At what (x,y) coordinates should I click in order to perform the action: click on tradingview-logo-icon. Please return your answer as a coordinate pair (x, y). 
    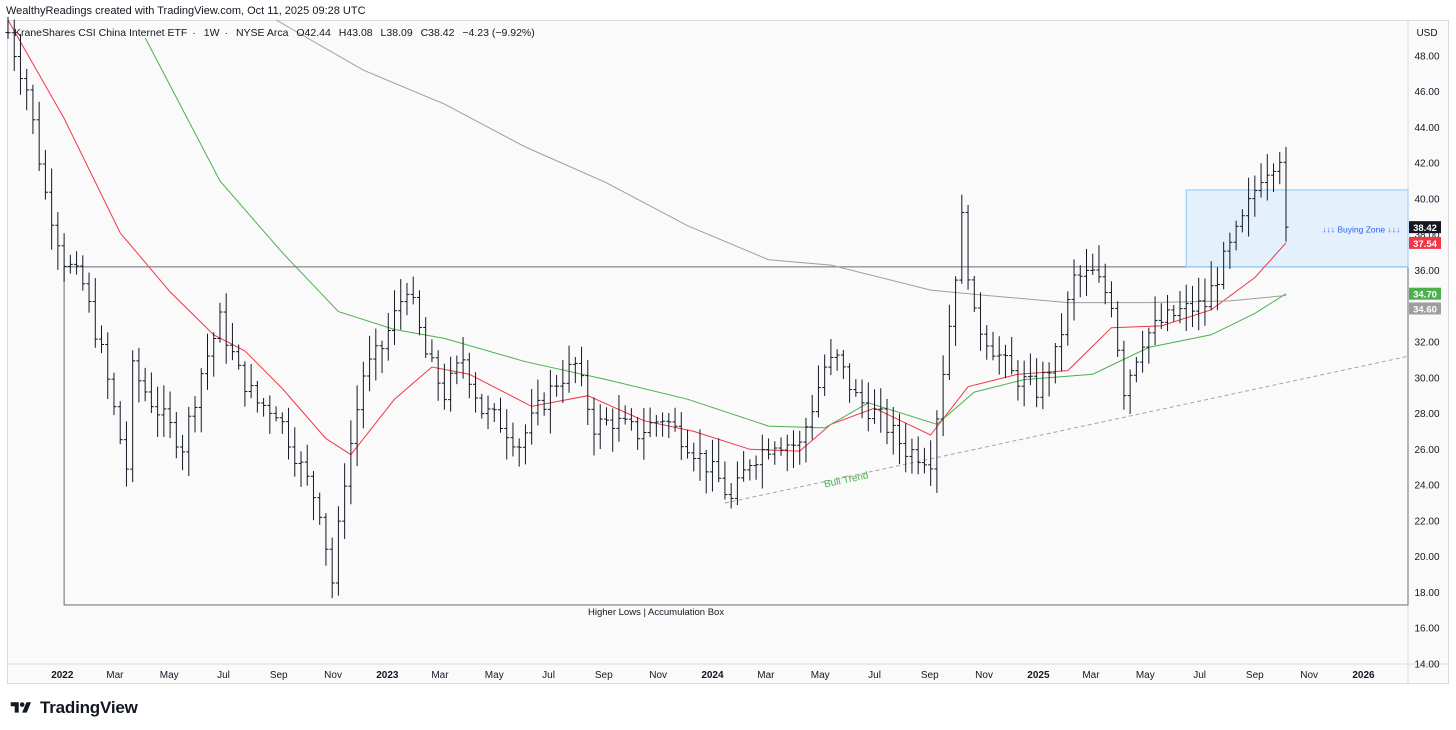
    Looking at the image, I should click on (20, 707).